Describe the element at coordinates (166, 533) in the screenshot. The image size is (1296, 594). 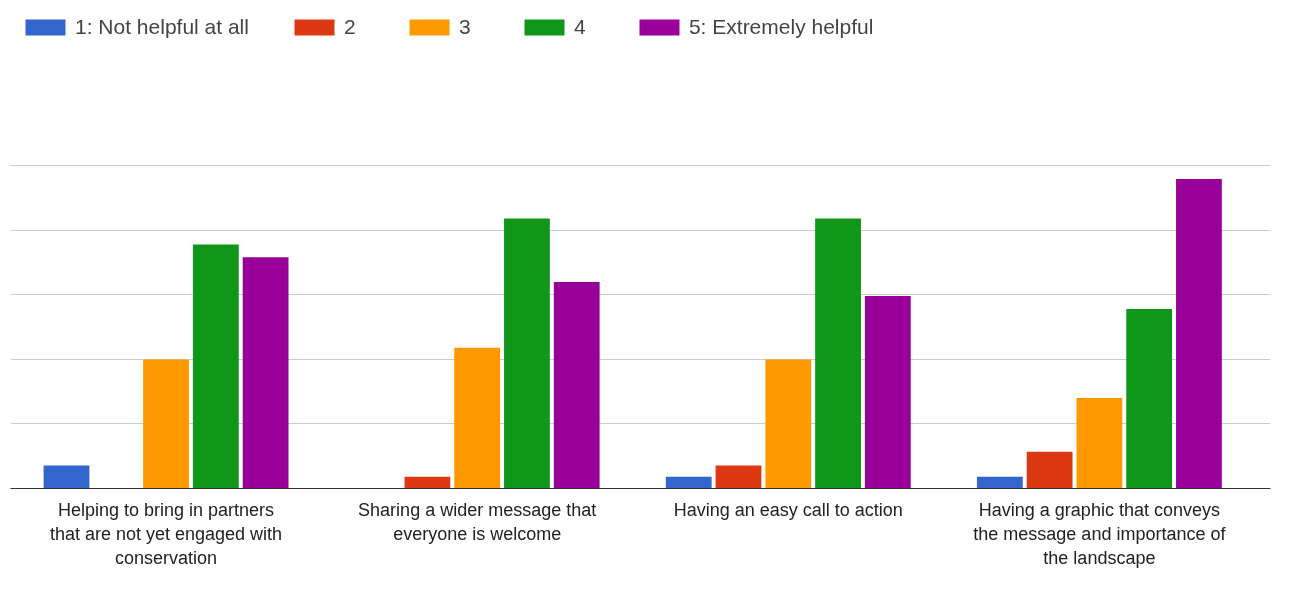
I see `x-tick-label: Helping to bring in partners that are not yet engaged with conservation` at that location.